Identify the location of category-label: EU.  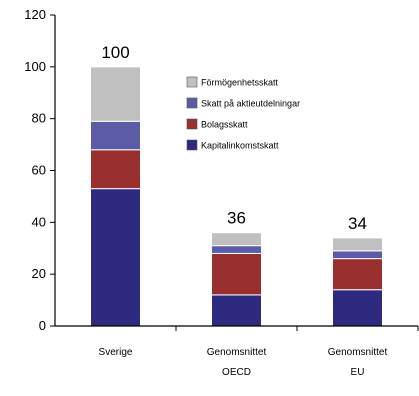
(358, 372).